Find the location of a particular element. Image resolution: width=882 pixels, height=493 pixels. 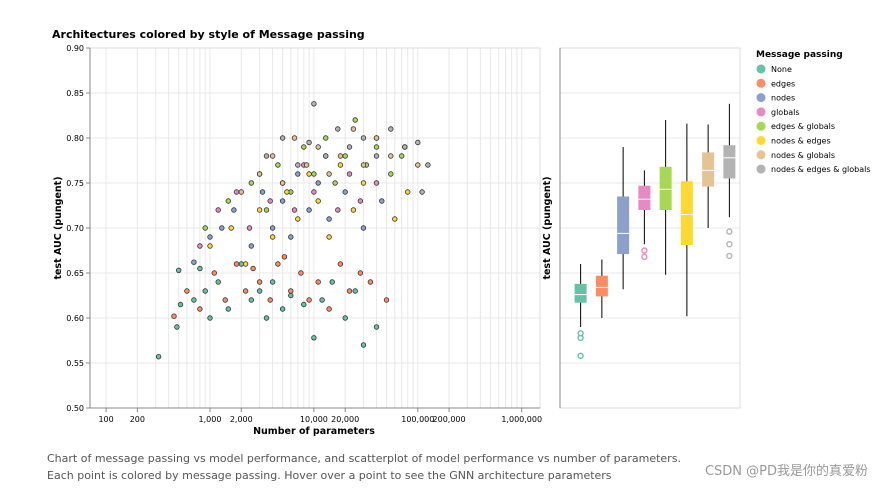

box-edges-globals is located at coordinates (665, 197).